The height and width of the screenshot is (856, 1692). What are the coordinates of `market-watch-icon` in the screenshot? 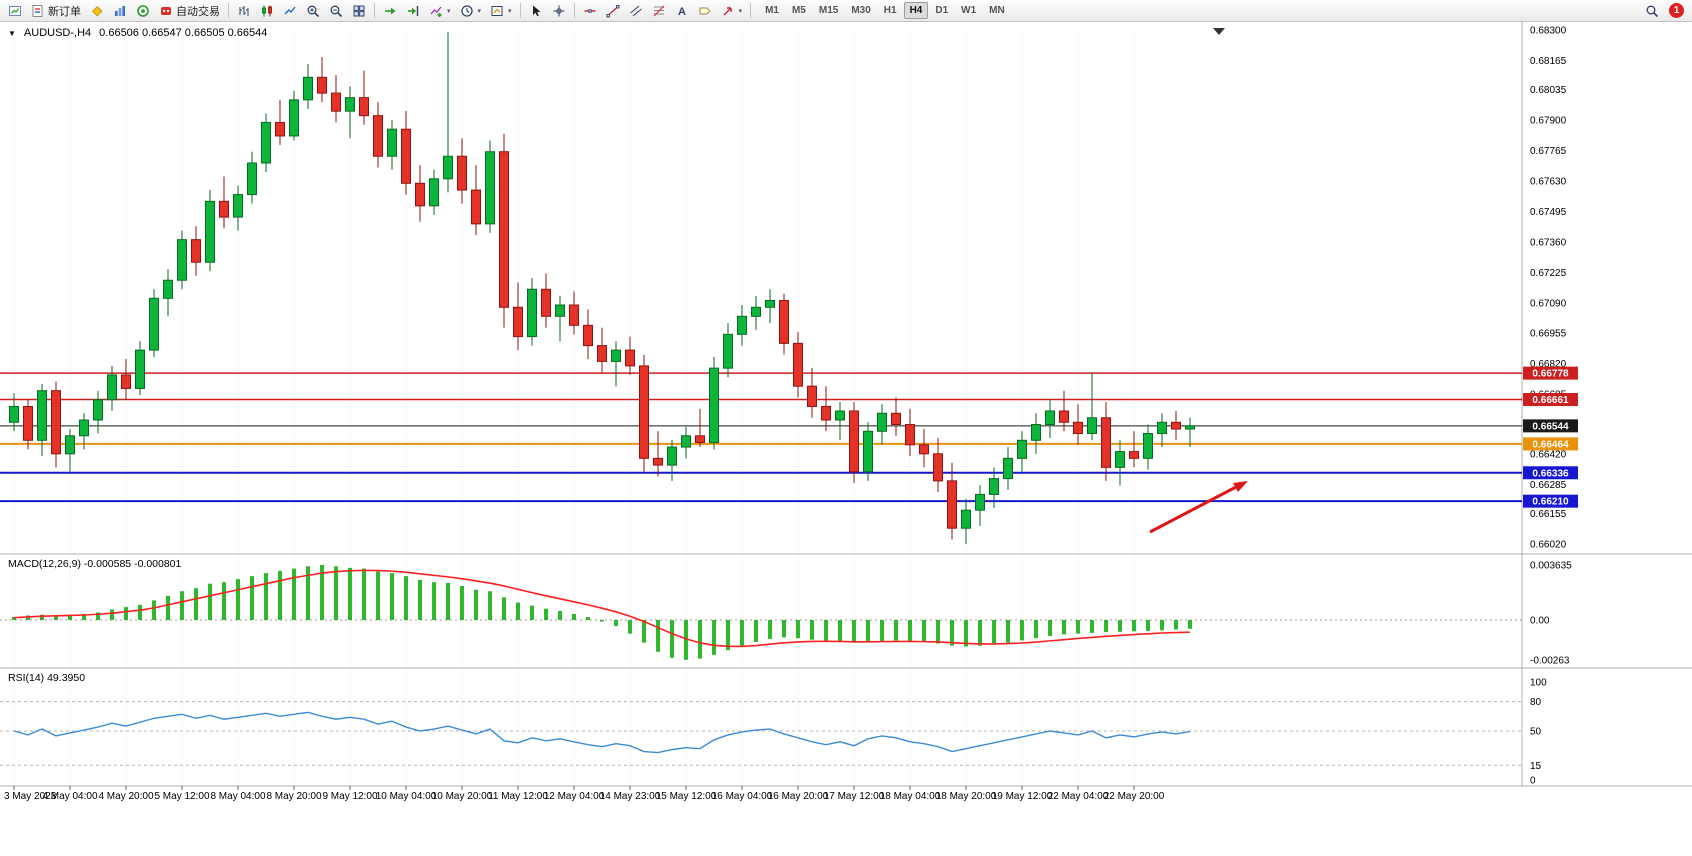 It's located at (120, 10).